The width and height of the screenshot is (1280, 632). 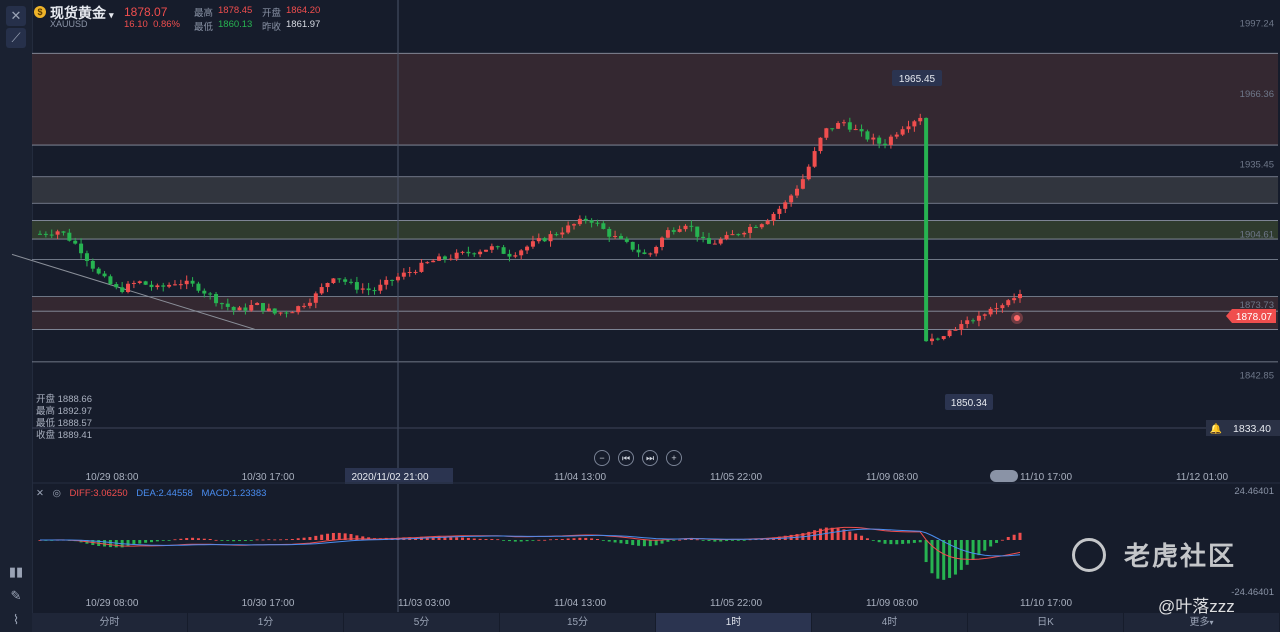 I want to click on tf-intraday: 分时, so click(x=110, y=622).